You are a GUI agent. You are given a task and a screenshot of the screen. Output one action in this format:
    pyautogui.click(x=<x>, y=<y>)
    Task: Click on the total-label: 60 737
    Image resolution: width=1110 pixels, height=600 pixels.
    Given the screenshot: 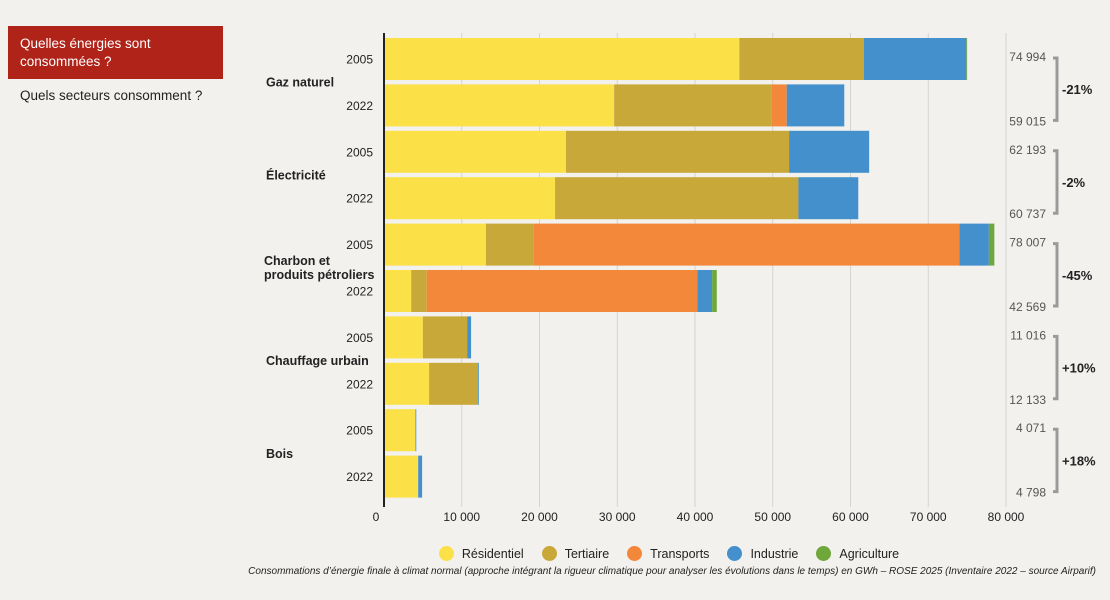 What is the action you would take?
    pyautogui.click(x=1027, y=214)
    